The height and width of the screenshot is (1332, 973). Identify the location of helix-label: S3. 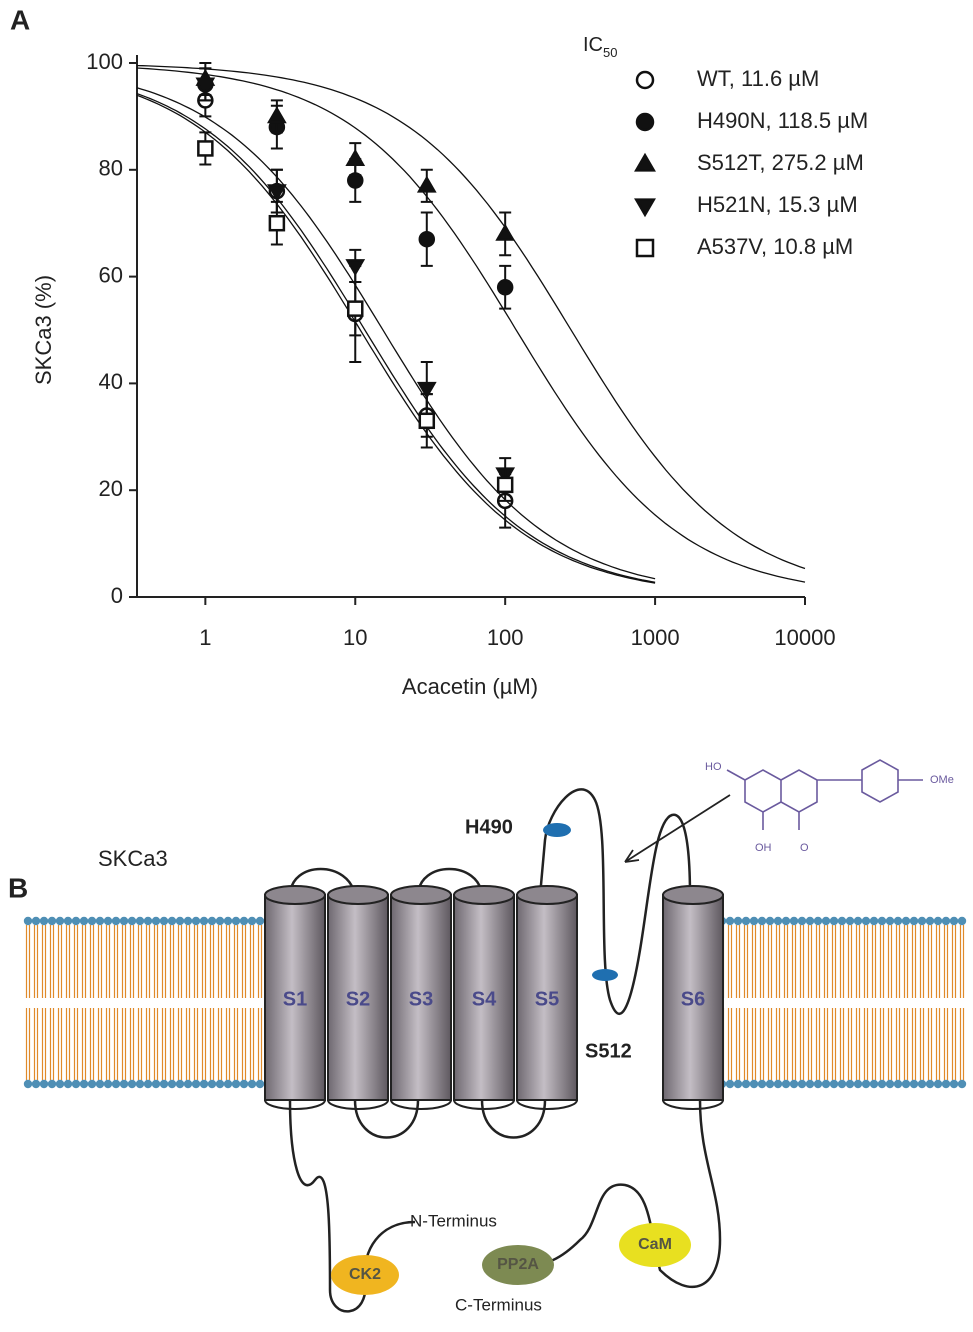
(421, 999).